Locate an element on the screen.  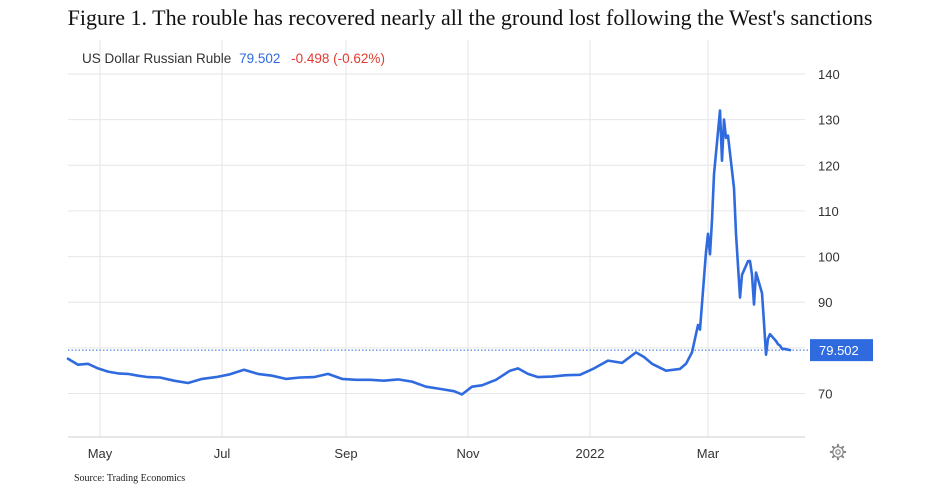
x-tick-label: Jul is located at coordinates (222, 453).